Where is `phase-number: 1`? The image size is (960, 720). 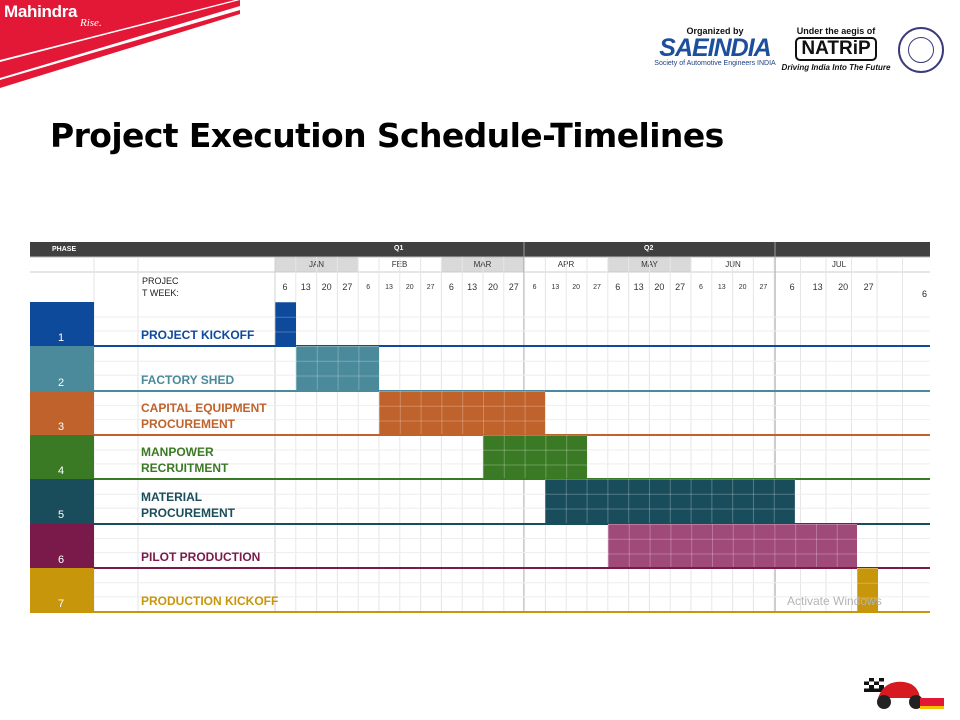 phase-number: 1 is located at coordinates (61, 338).